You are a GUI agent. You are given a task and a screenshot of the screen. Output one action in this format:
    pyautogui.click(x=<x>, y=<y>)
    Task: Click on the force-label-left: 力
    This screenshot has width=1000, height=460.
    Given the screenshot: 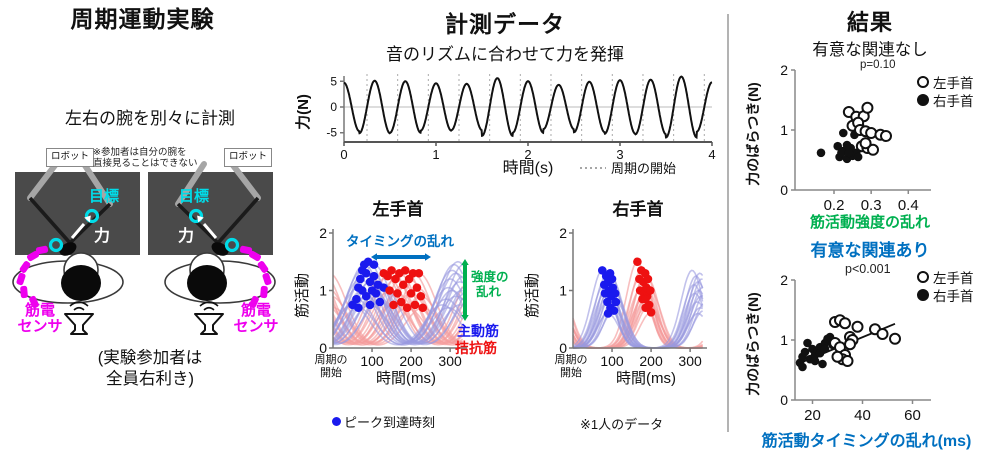 What is the action you would take?
    pyautogui.click(x=102, y=236)
    